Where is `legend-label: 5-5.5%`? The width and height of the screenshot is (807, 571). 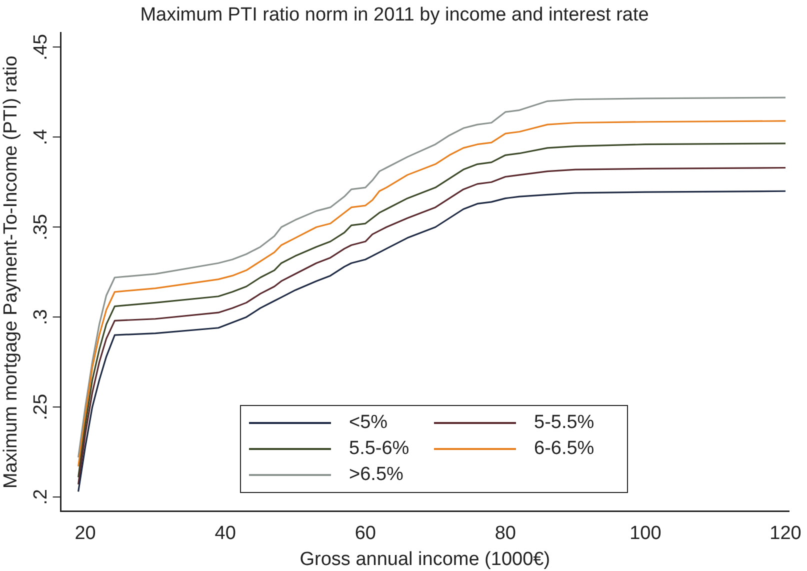 legend-label: 5-5.5% is located at coordinates (564, 423).